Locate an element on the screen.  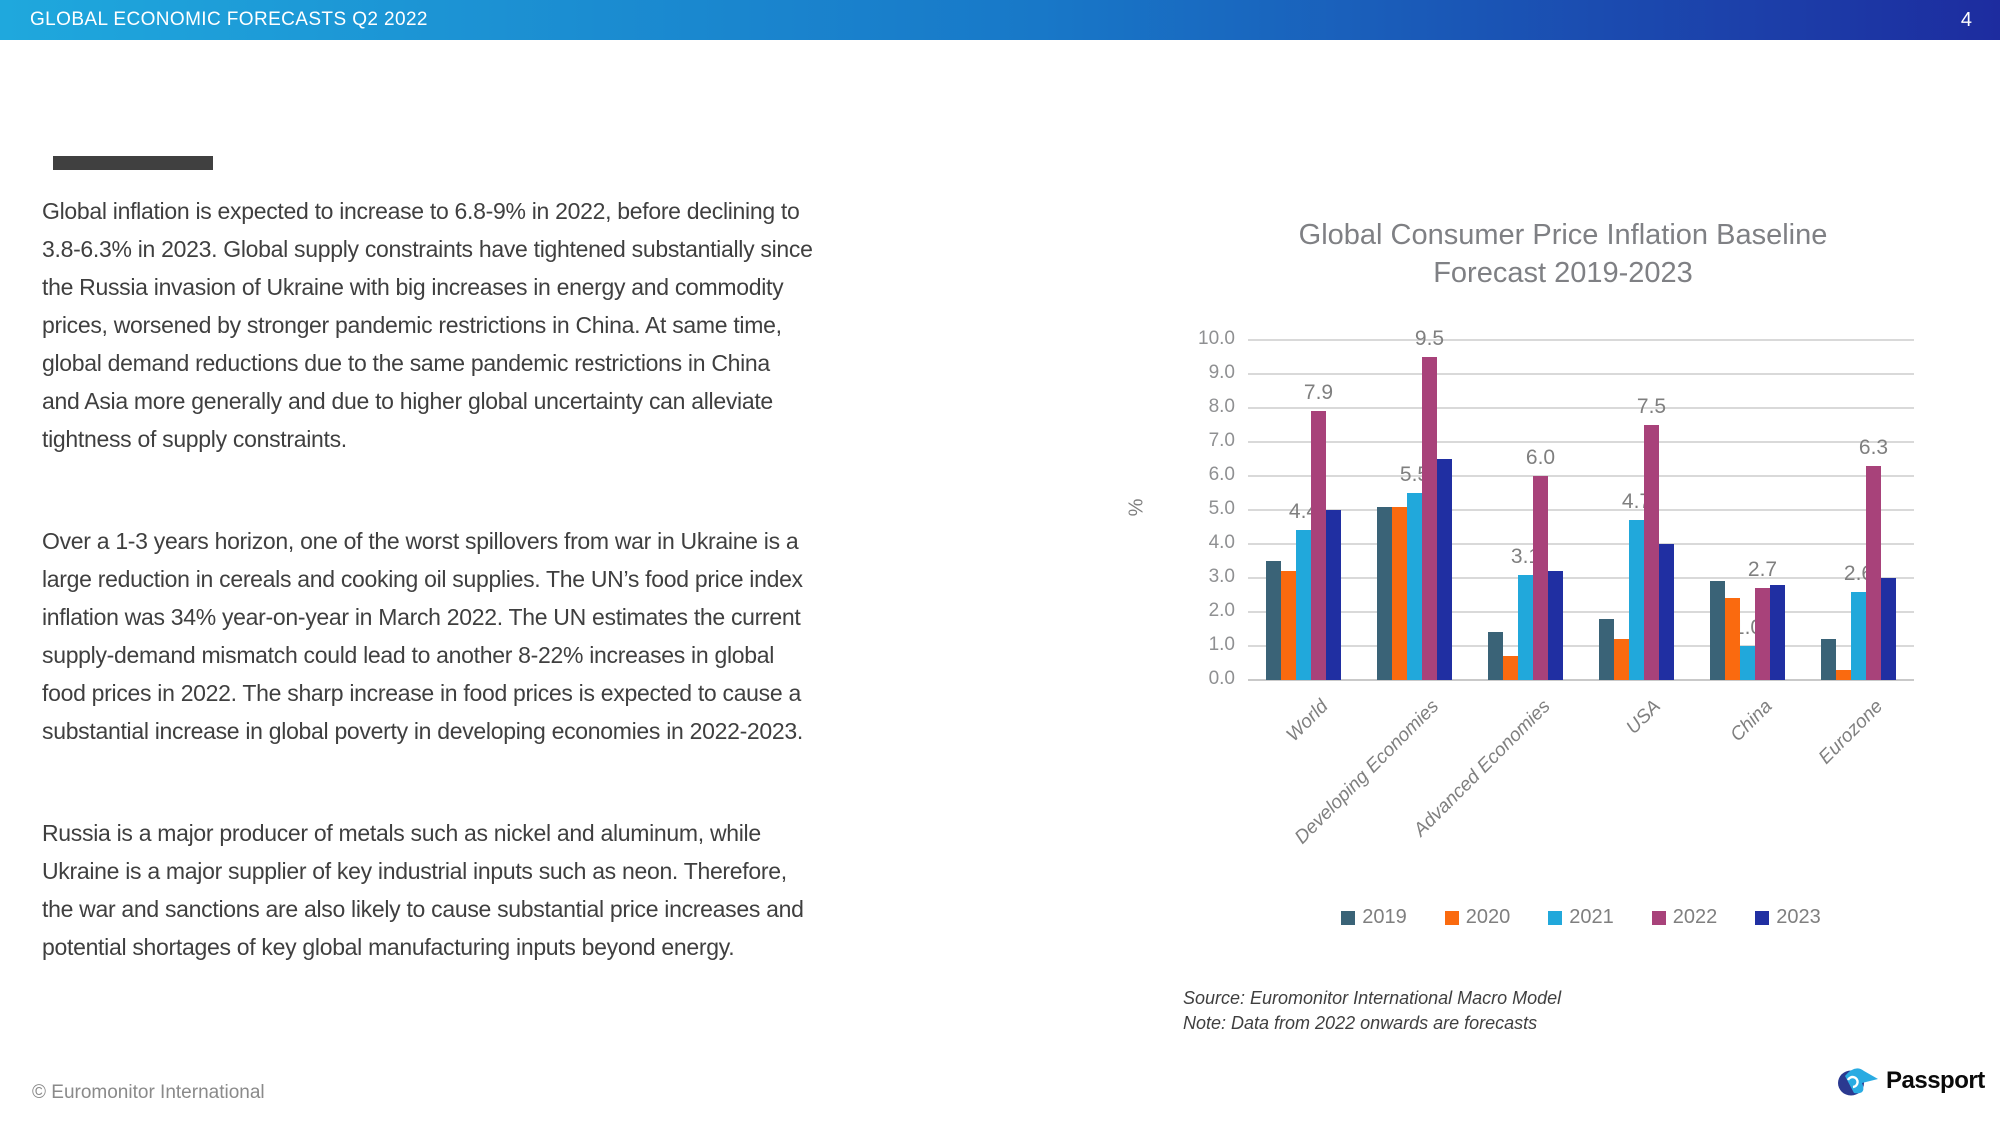
bar-2022-World is located at coordinates (1318, 545).